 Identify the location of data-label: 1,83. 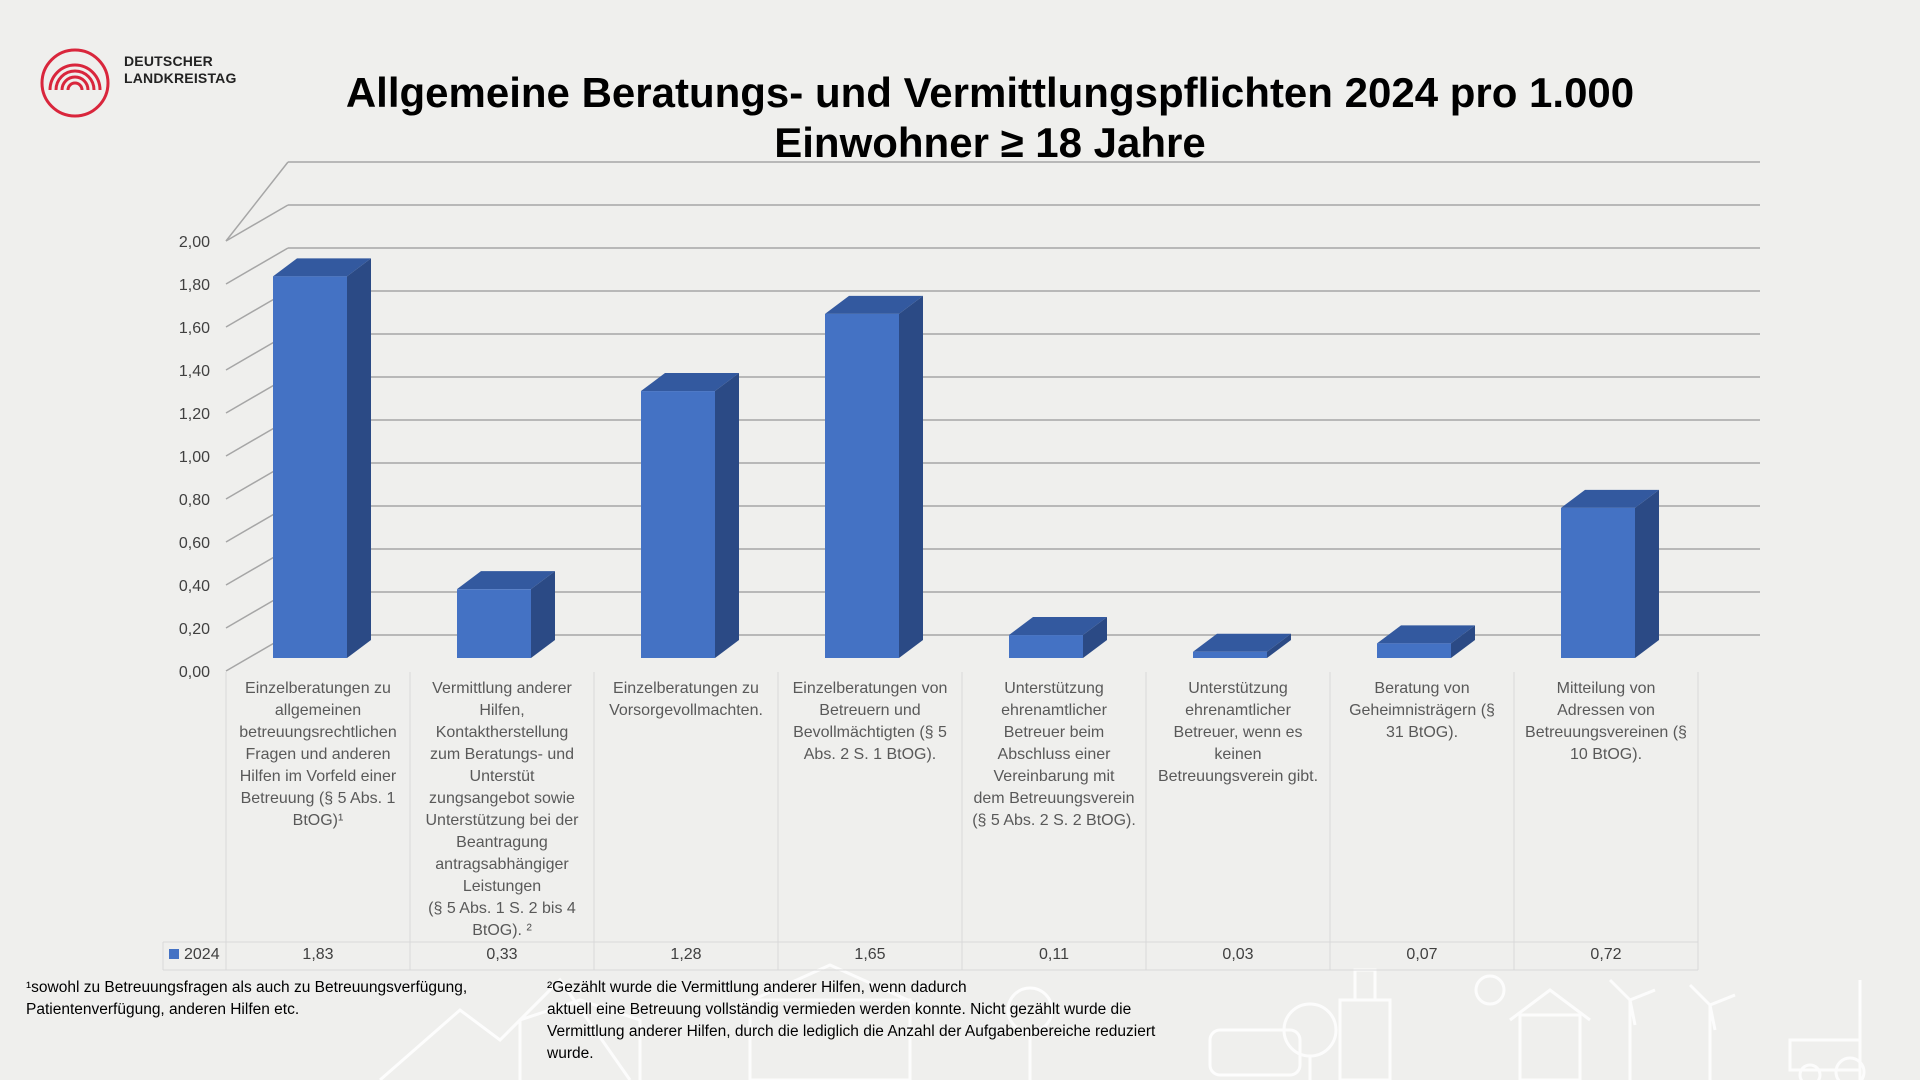
(318, 954).